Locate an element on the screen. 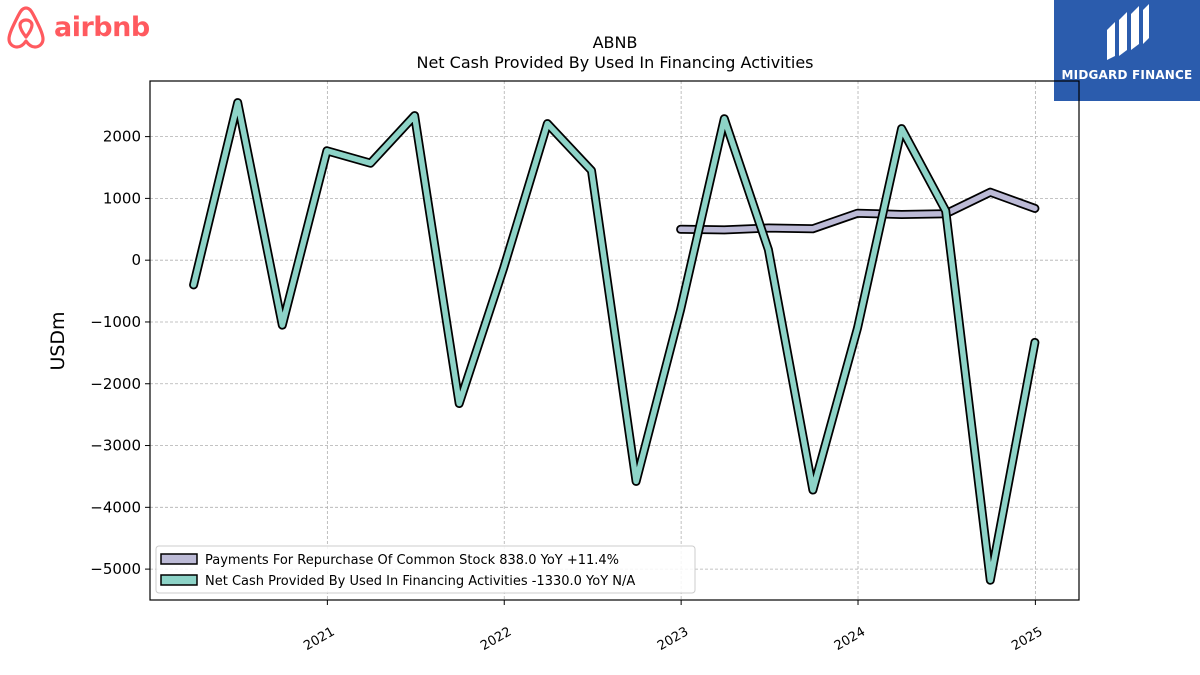  y-axis: −5000 −4000 −3000 −2000 −1000 0 1000 2000 is located at coordinates (120, 353).